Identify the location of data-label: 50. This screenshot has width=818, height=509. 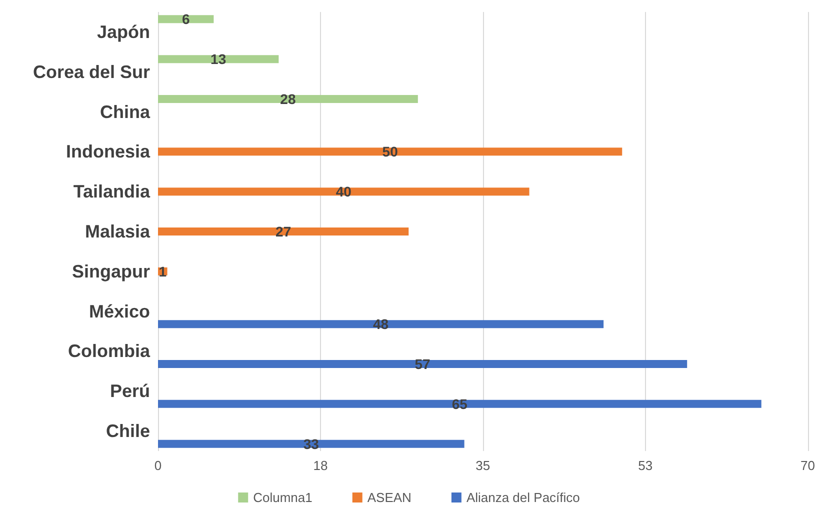
(390, 152).